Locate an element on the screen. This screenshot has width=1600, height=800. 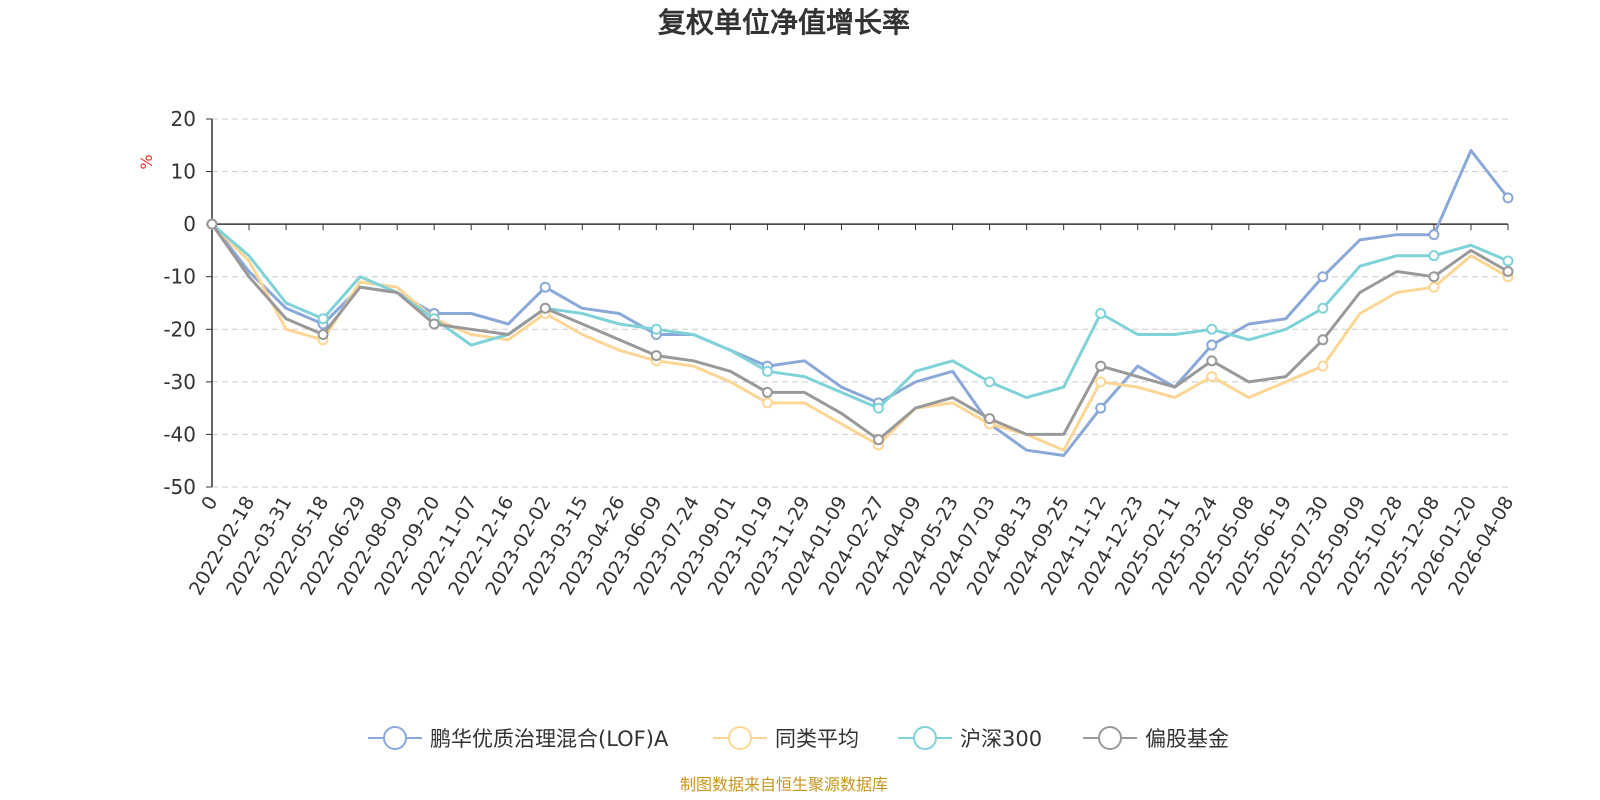
y-tick-label: 20 is located at coordinates (183, 119).